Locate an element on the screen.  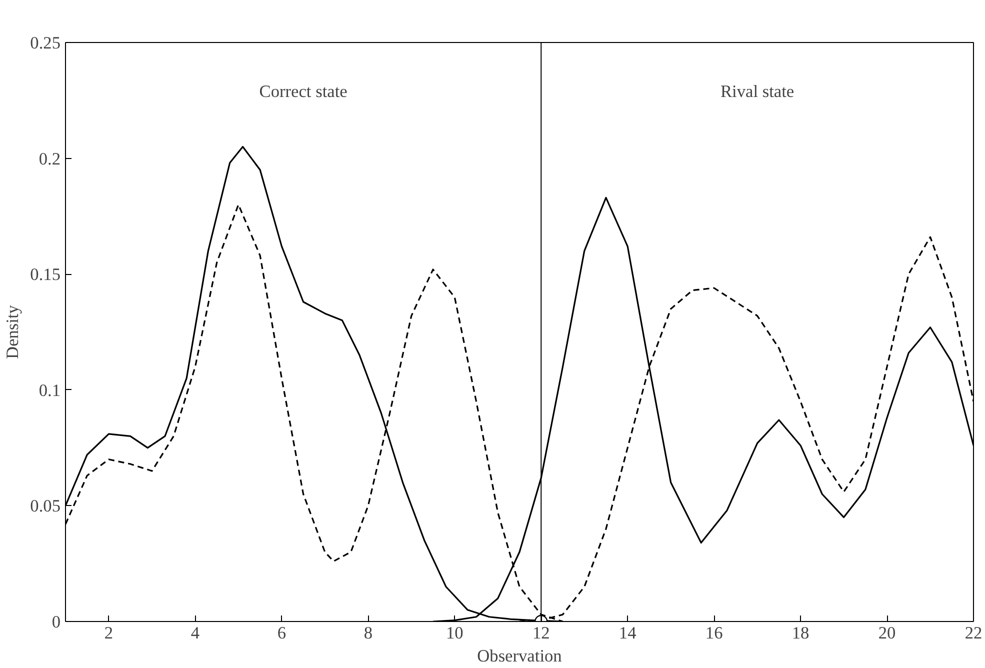
x-tick-label: 20 is located at coordinates (887, 633).